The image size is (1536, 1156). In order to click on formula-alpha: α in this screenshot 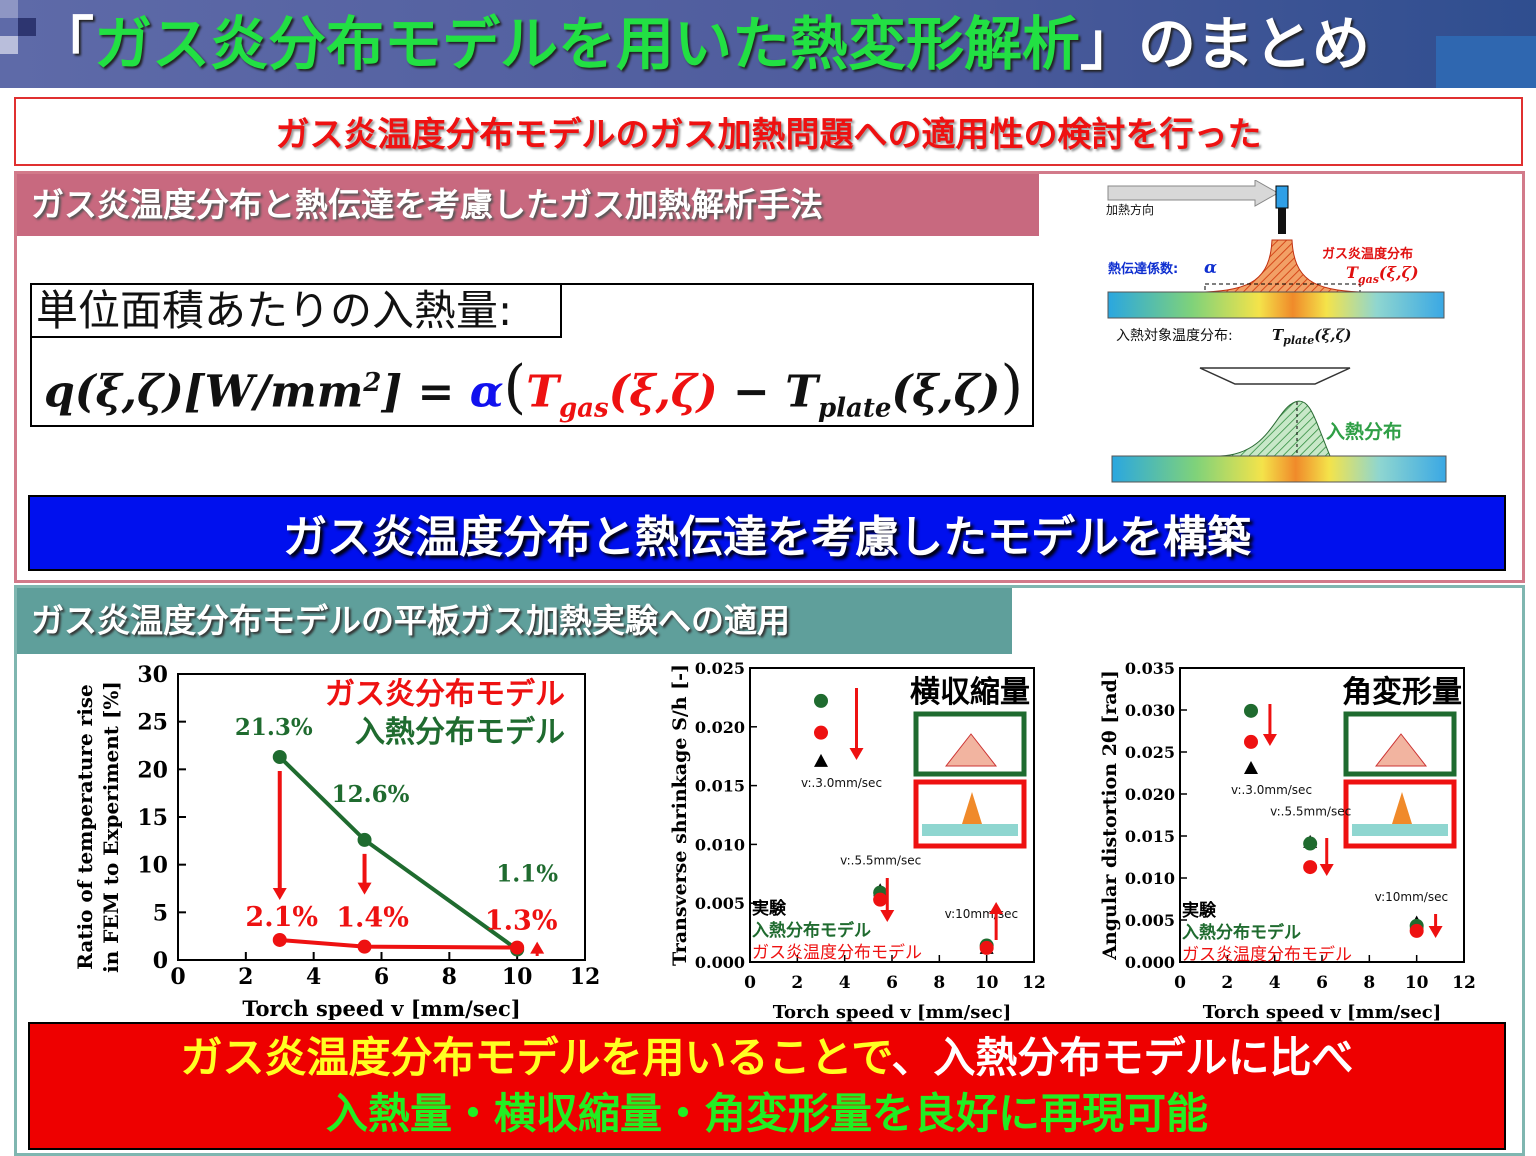, I will do `click(486, 392)`.